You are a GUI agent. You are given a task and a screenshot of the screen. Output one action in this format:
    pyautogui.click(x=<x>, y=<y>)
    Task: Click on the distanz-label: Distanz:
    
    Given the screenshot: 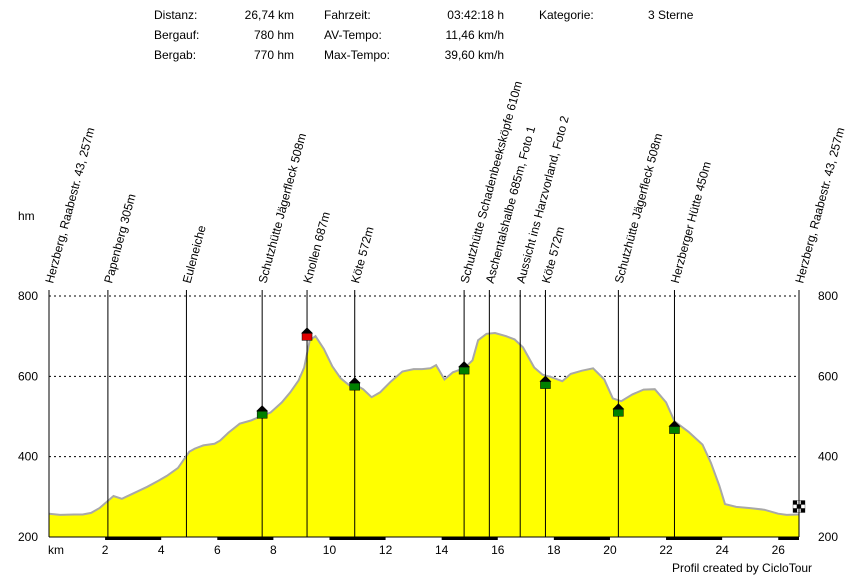 What is the action you would take?
    pyautogui.click(x=176, y=15)
    